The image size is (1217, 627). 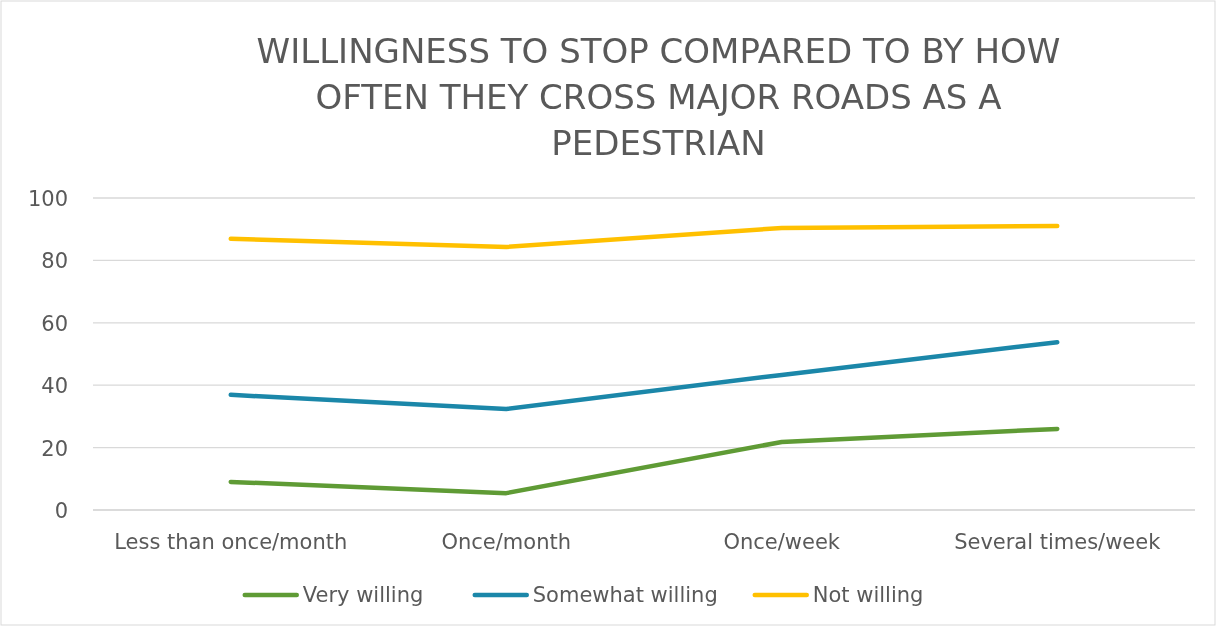 I want to click on legend-label: Somewhat willing, so click(x=625, y=595).